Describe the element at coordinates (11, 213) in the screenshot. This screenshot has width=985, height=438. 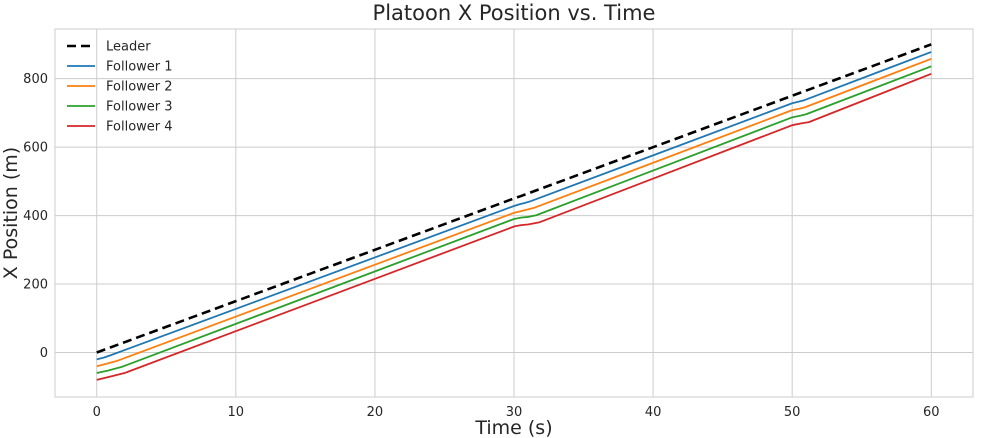
I see `y-axis-label: X Position (m)` at that location.